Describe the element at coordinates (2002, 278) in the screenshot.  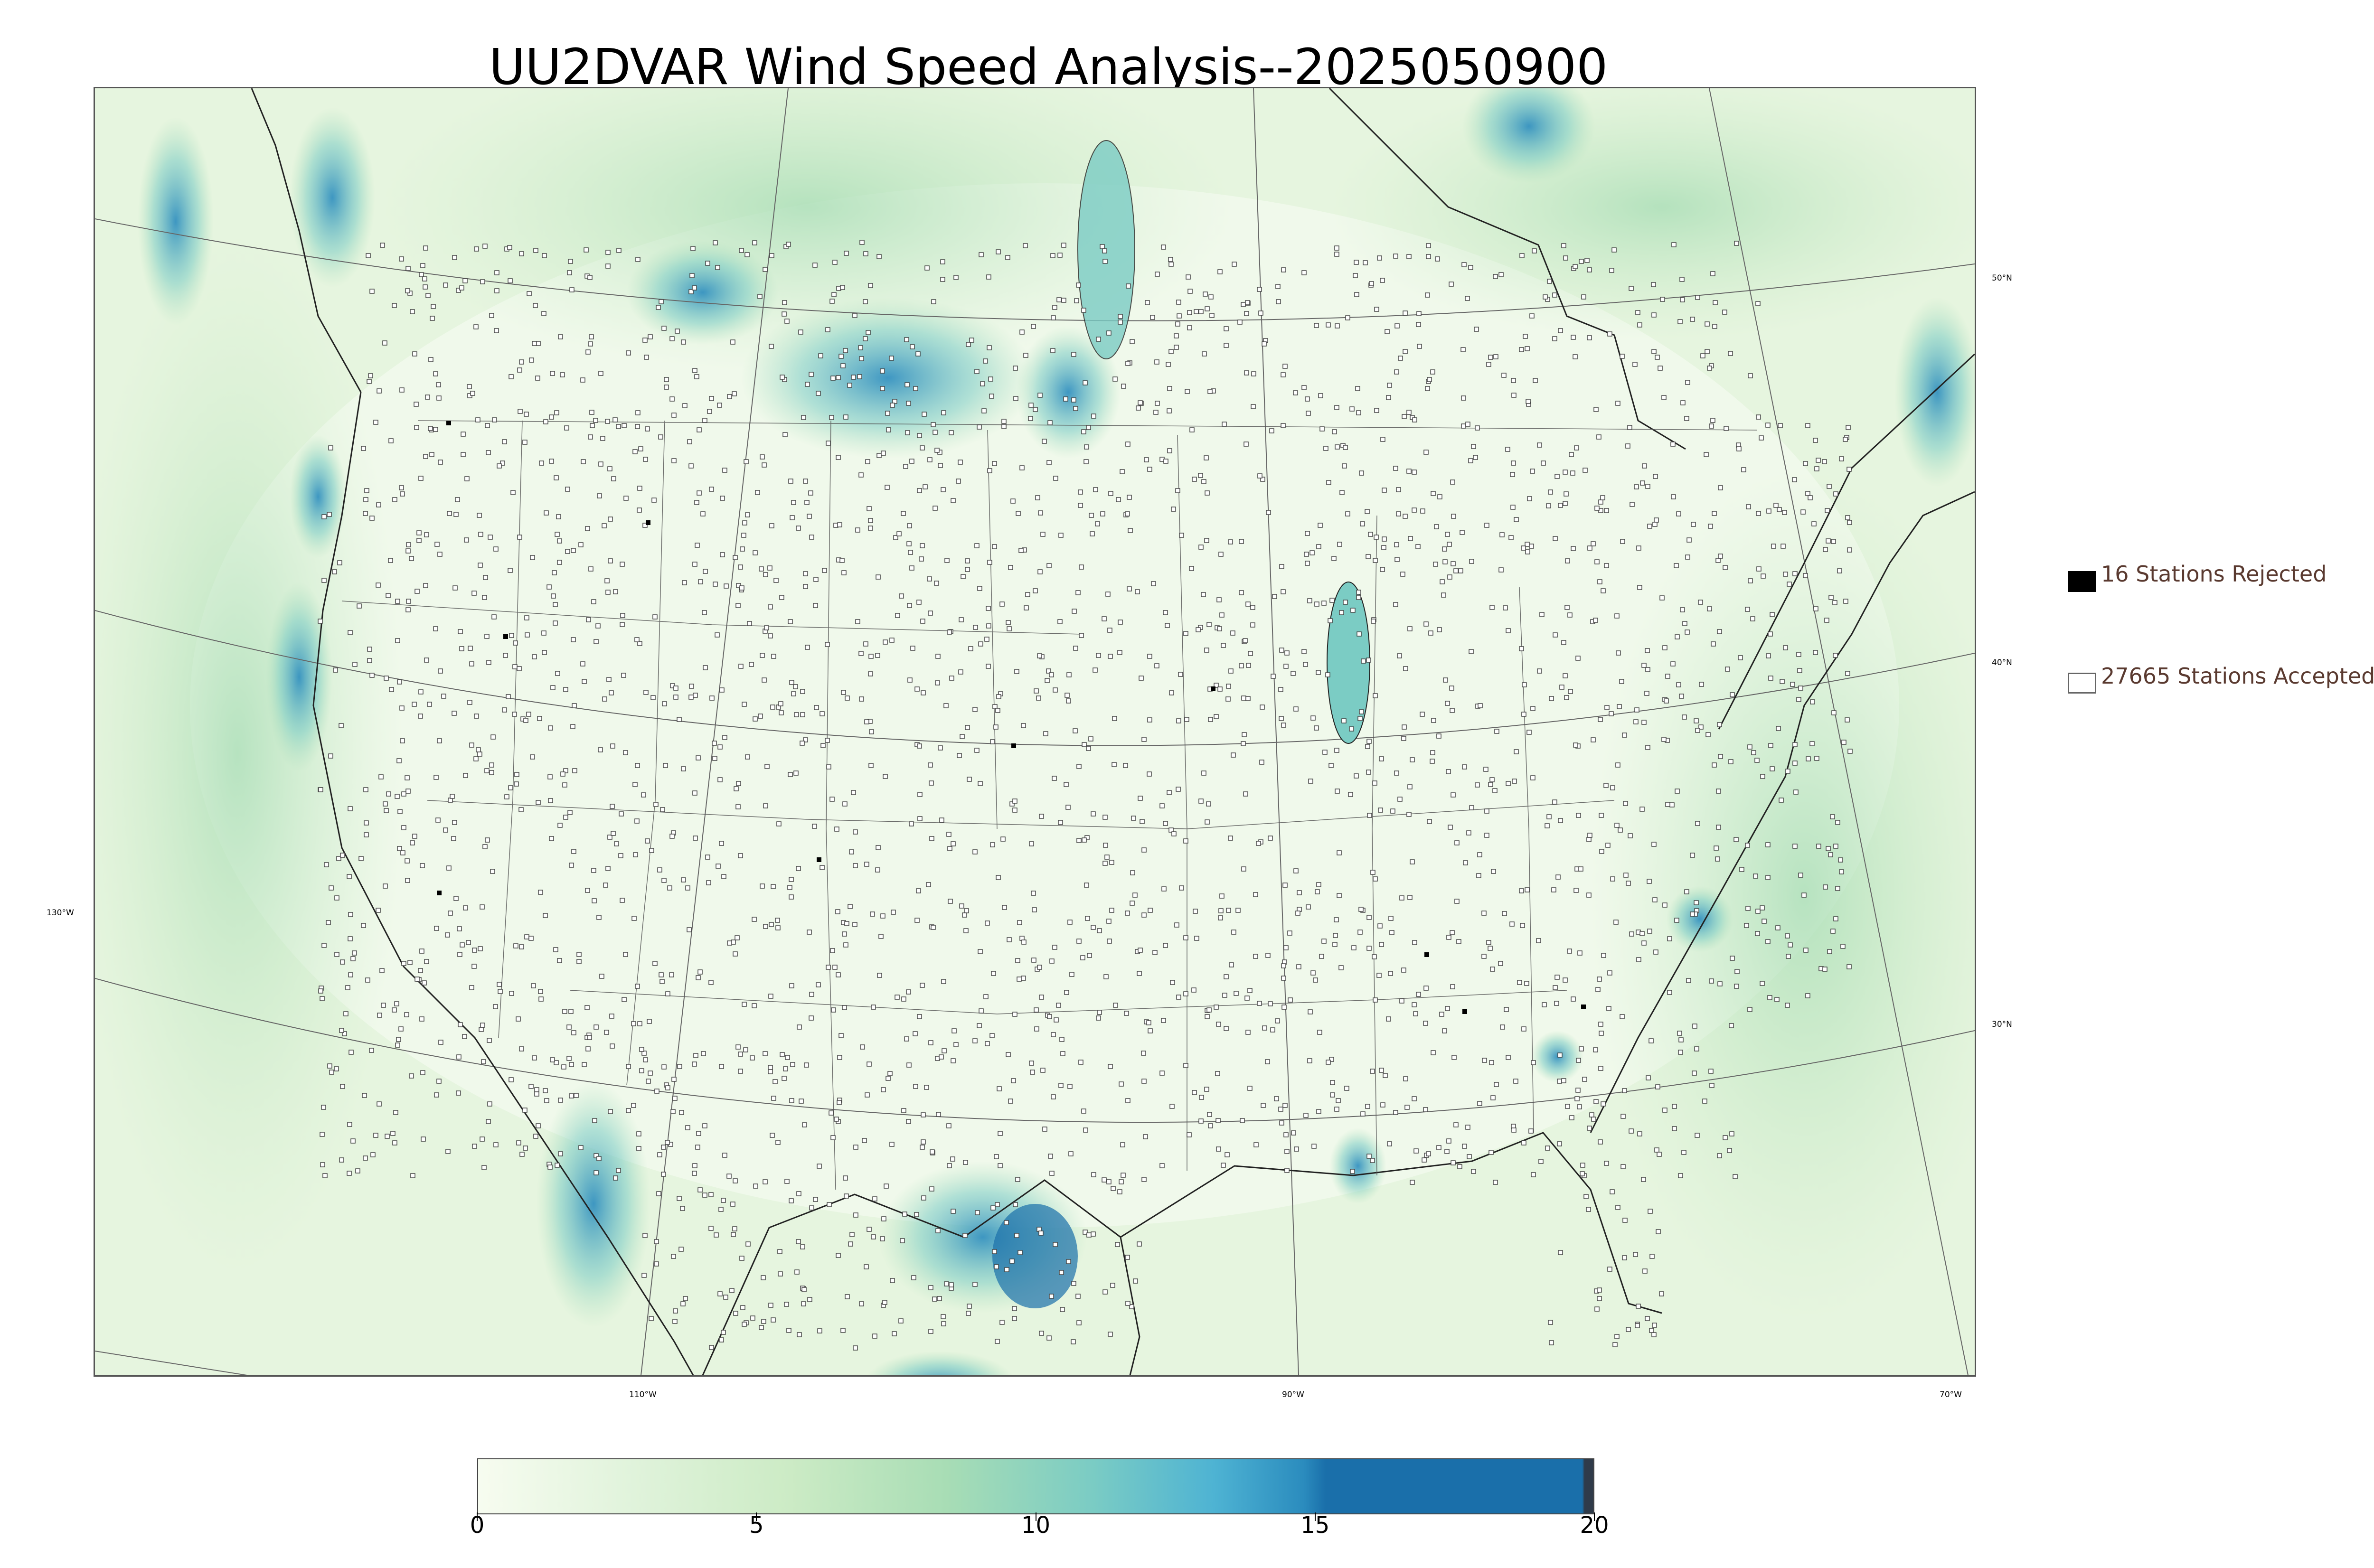
I see `lat-label-50: 50°N` at that location.